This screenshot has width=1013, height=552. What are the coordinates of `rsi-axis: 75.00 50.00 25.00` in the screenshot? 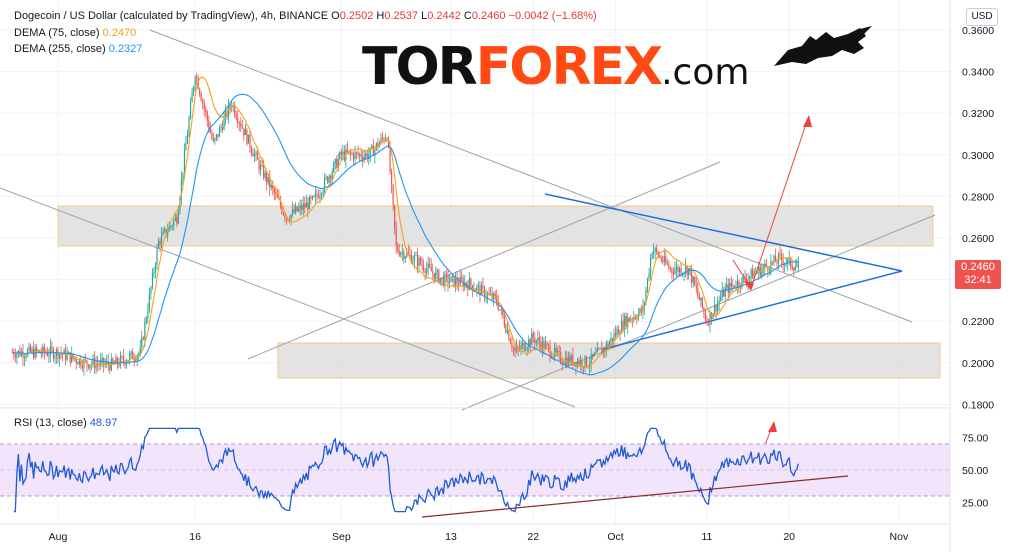 It's located at (975, 471).